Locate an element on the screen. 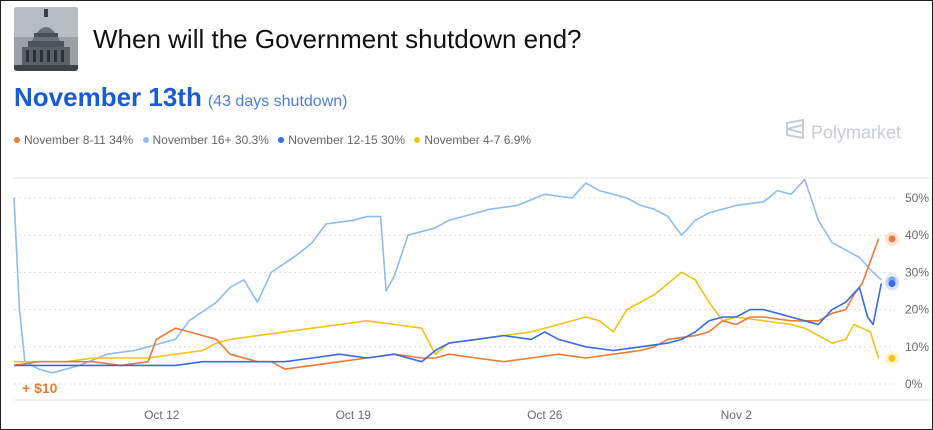 This screenshot has height=430, width=933. legend-item: November 12-15 30% is located at coordinates (341, 140).